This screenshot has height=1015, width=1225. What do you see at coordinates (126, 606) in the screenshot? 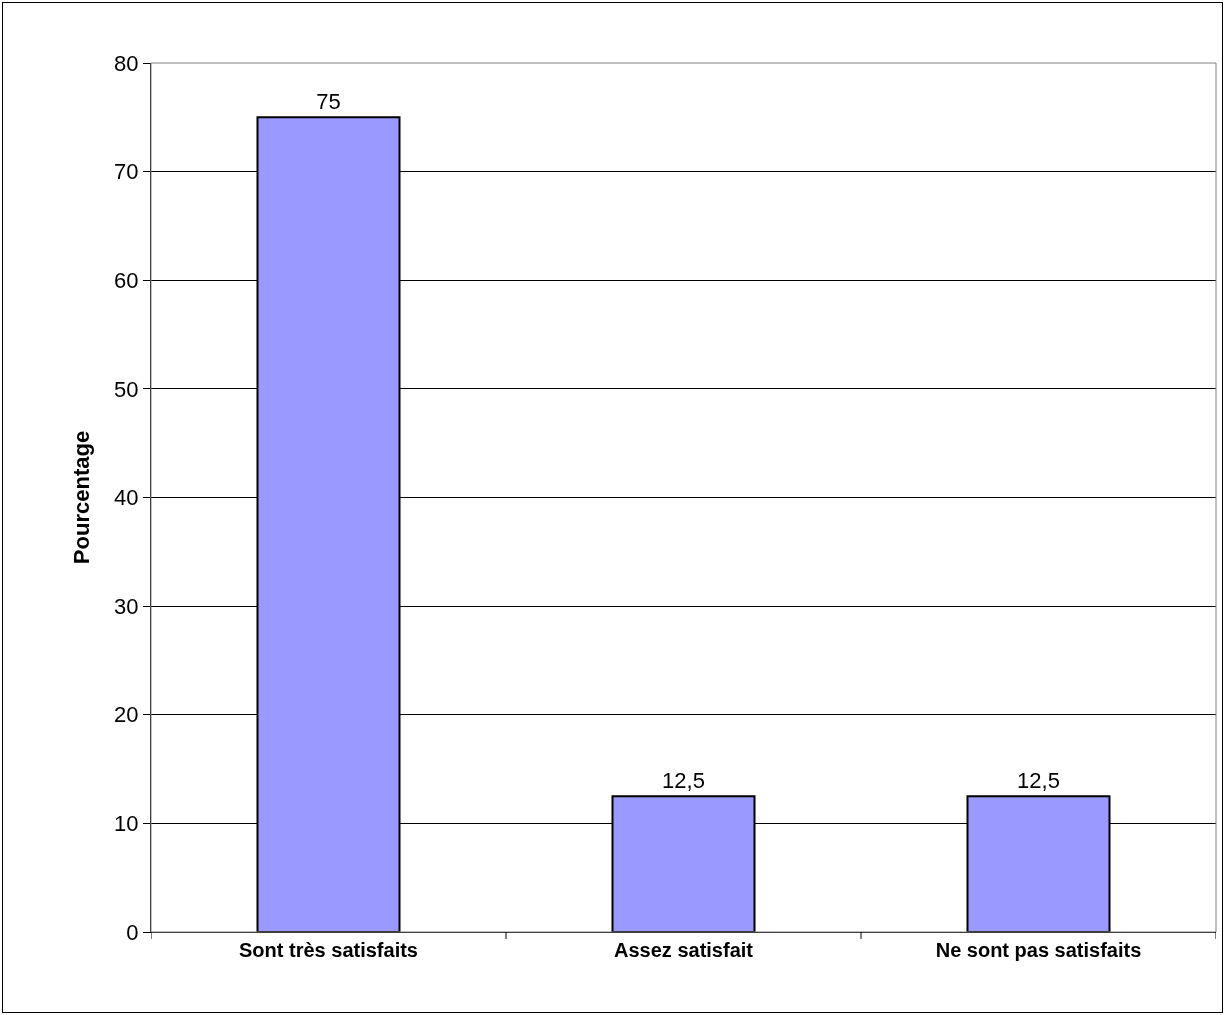
I see `y-tick-label: 30` at bounding box center [126, 606].